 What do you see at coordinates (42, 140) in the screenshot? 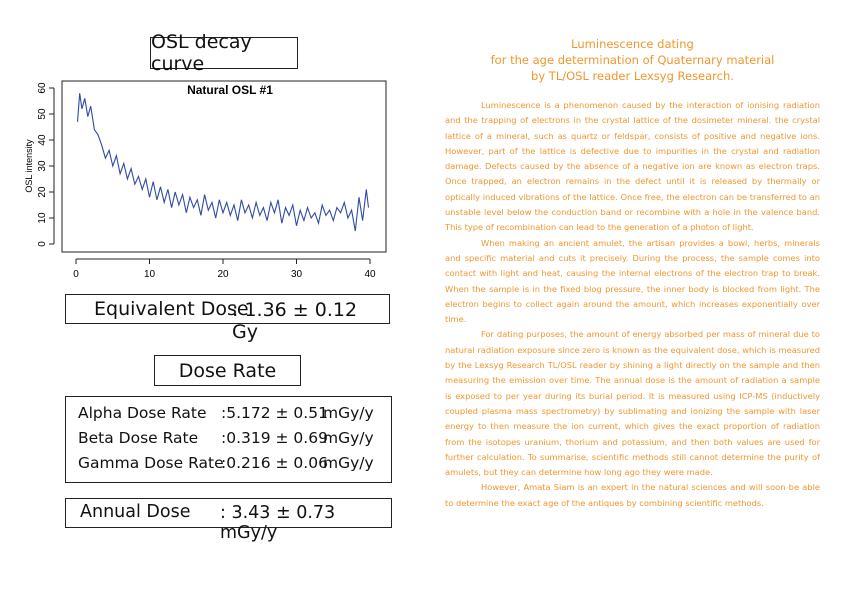
I see `y-tick-label: 40` at bounding box center [42, 140].